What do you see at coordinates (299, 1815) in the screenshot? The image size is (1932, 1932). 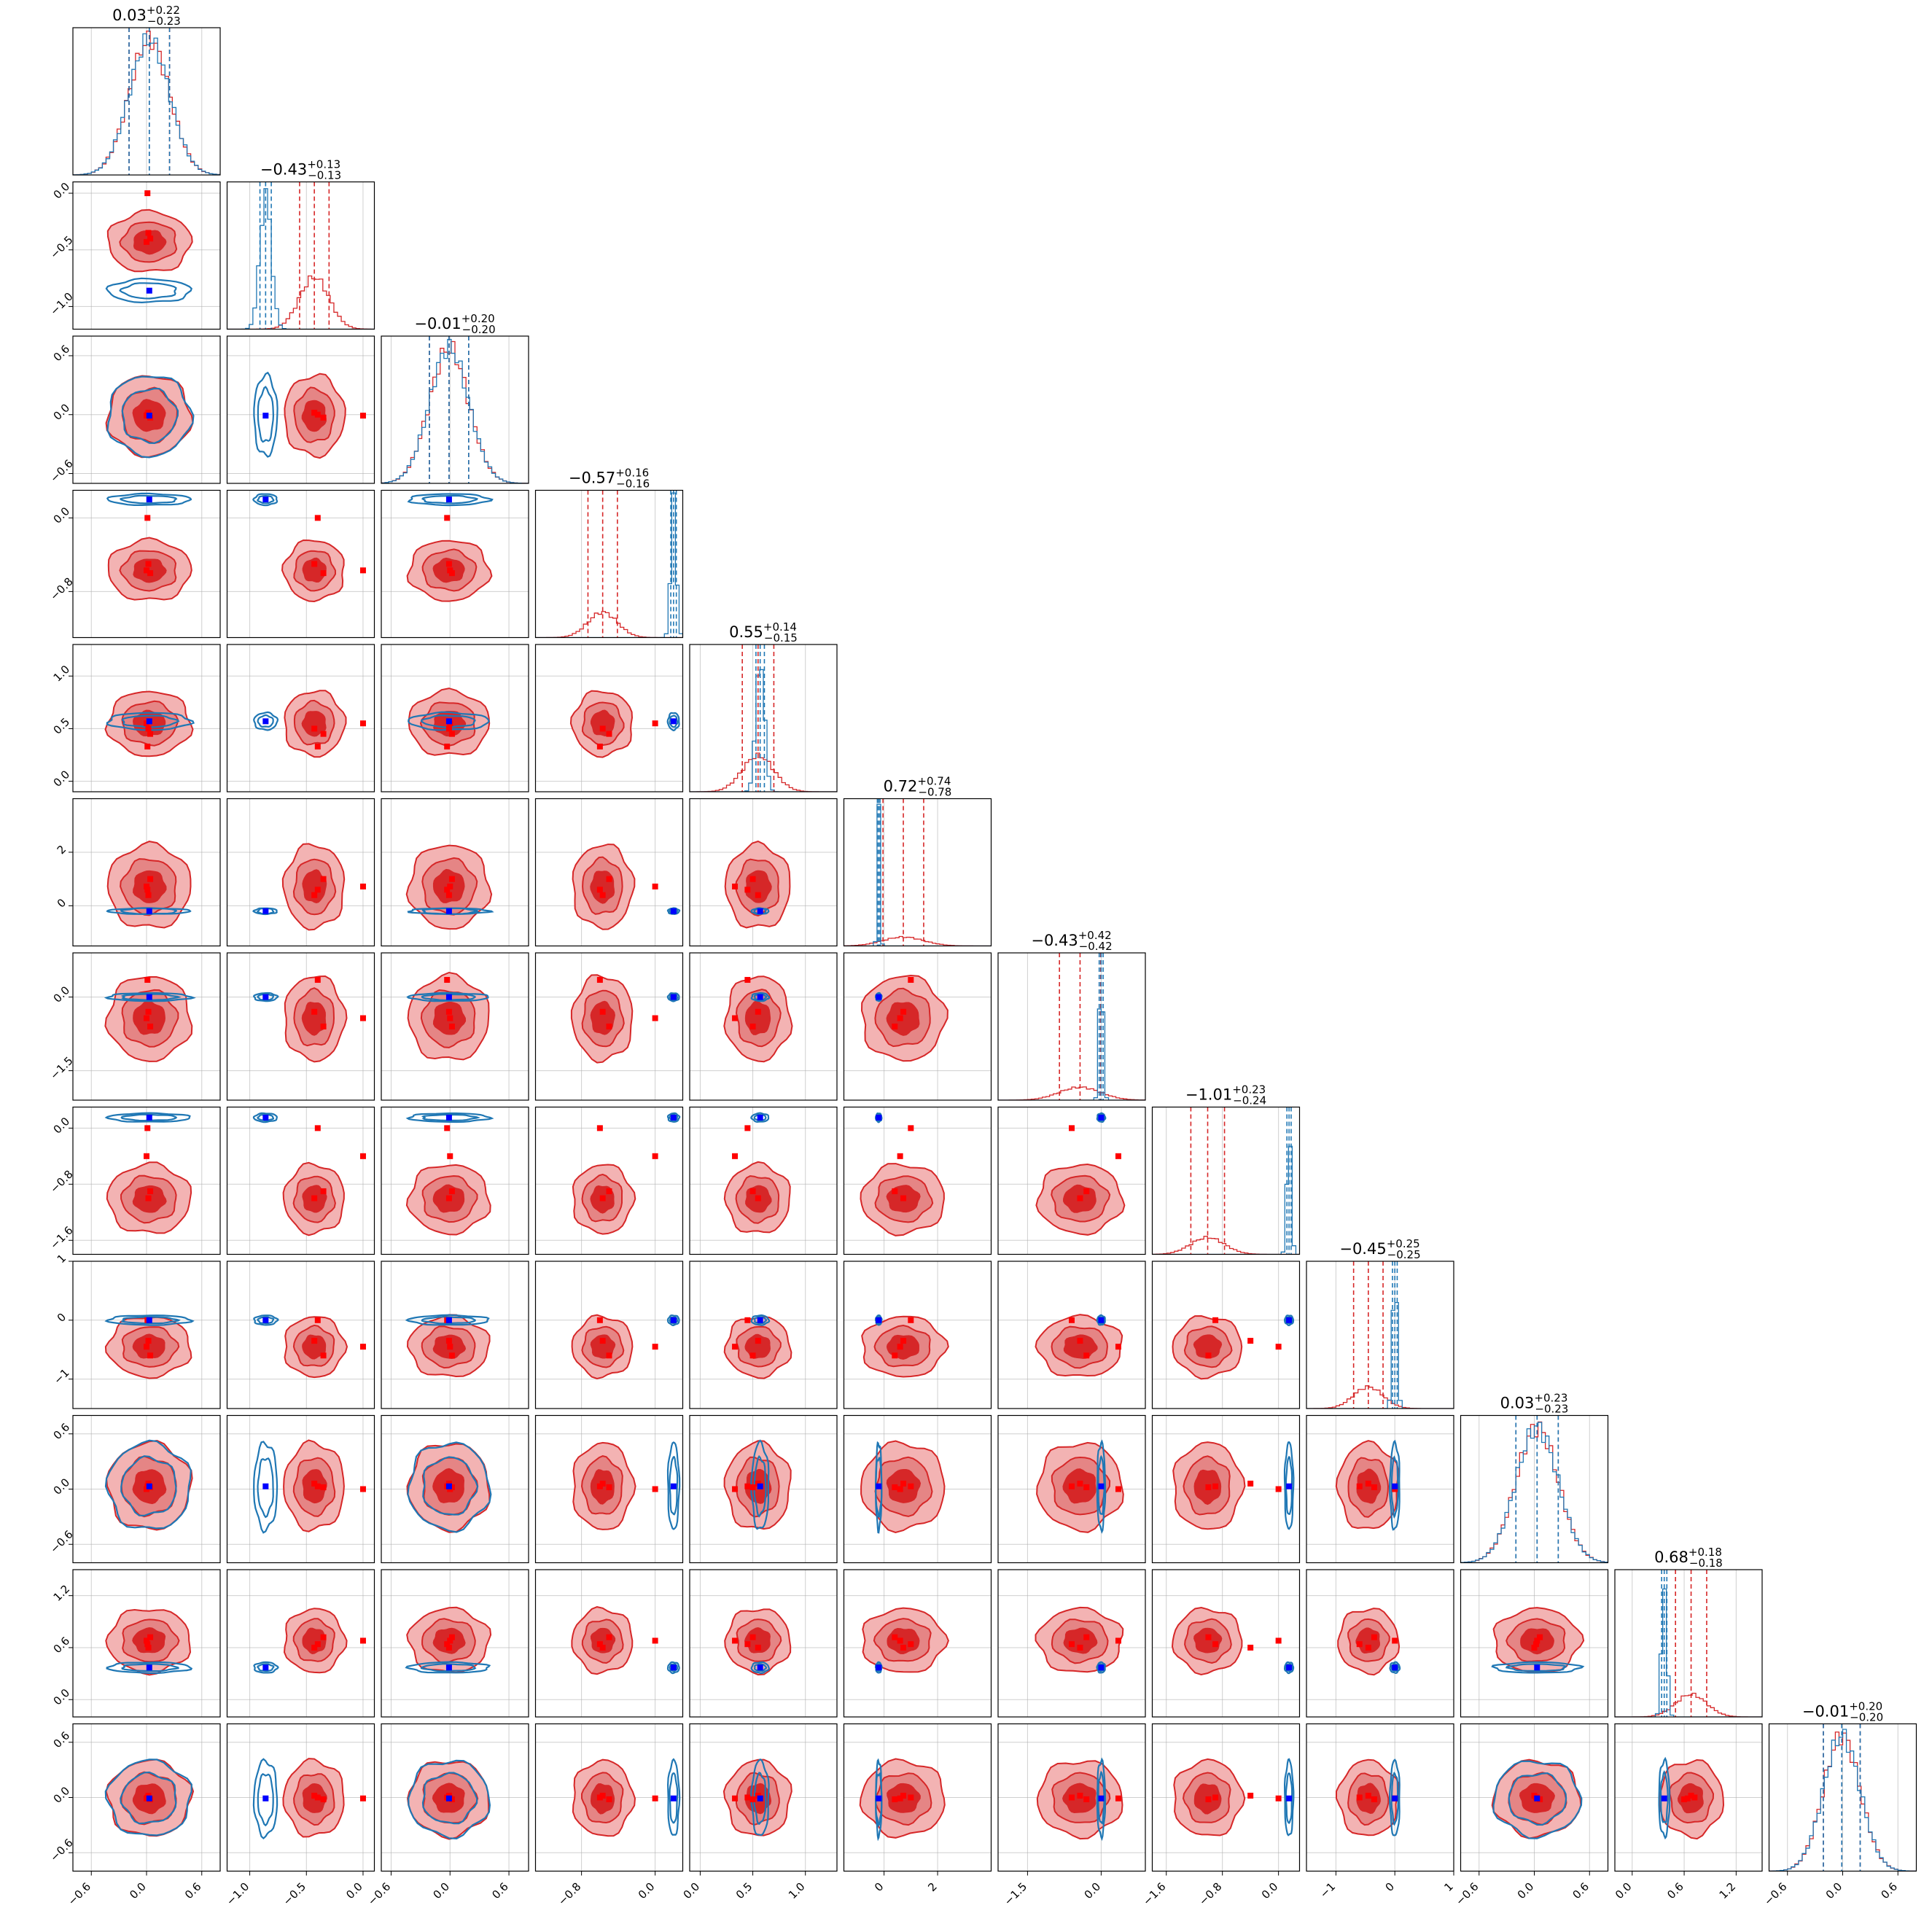 I see `contour-panel: −1.0 −0.5 0.0` at bounding box center [299, 1815].